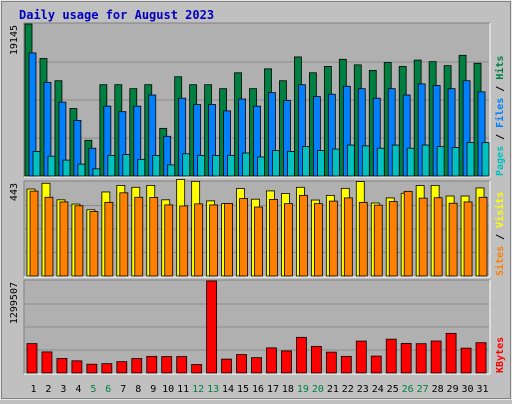  Describe the element at coordinates (500, 161) in the screenshot. I see `legend-pages: Pages` at that location.